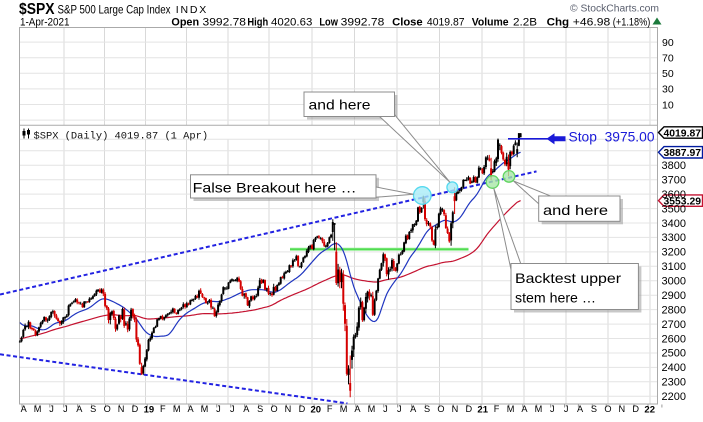 The image size is (703, 422). Describe the element at coordinates (674, 267) in the screenshot. I see `svg-text: 3100` at that location.